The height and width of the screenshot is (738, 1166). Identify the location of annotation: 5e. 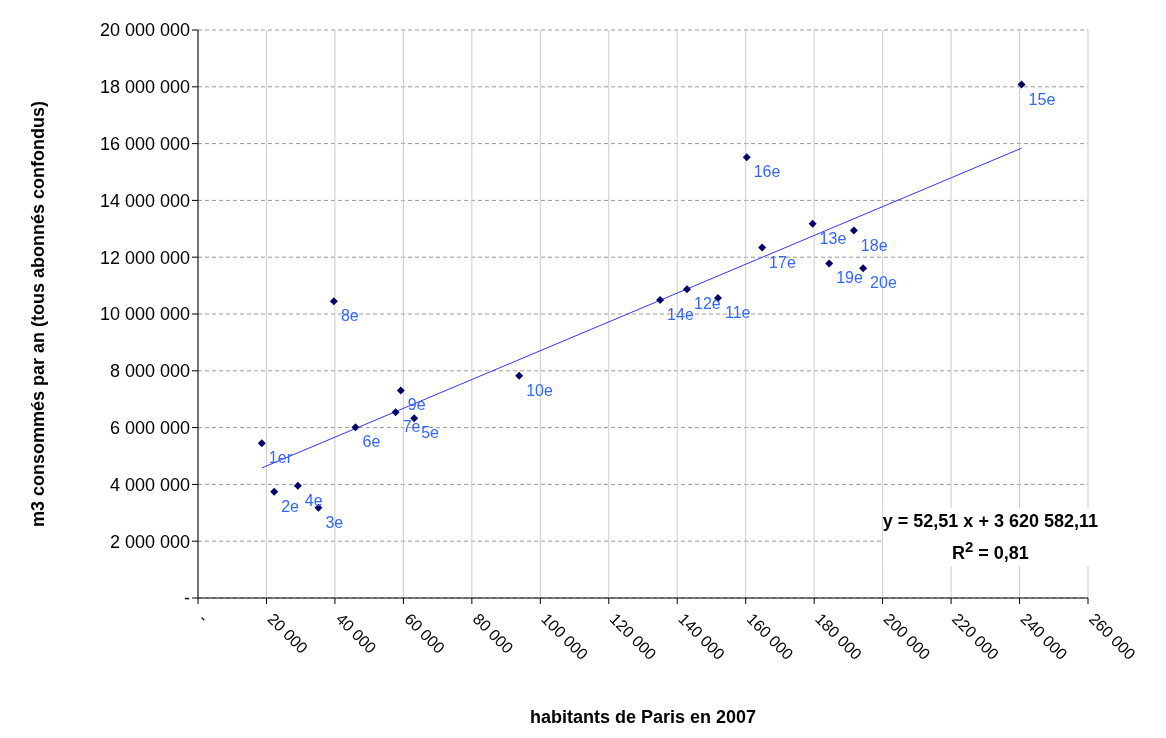
(430, 433).